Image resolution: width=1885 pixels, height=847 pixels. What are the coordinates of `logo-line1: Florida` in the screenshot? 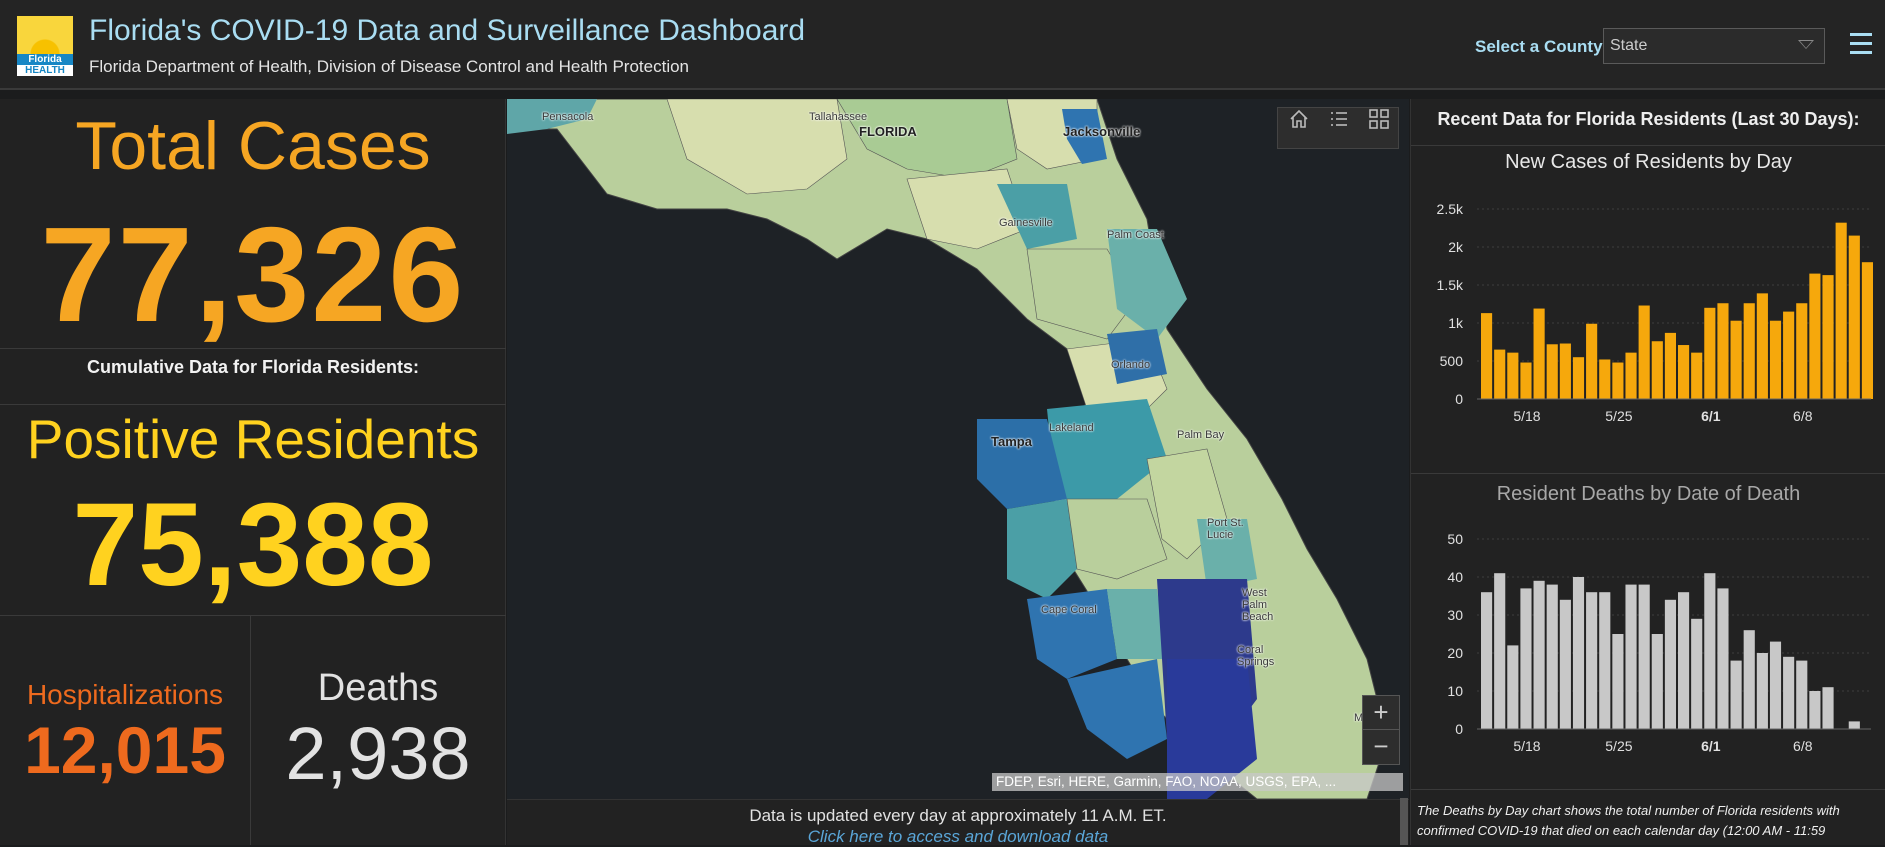 It's located at (45, 59).